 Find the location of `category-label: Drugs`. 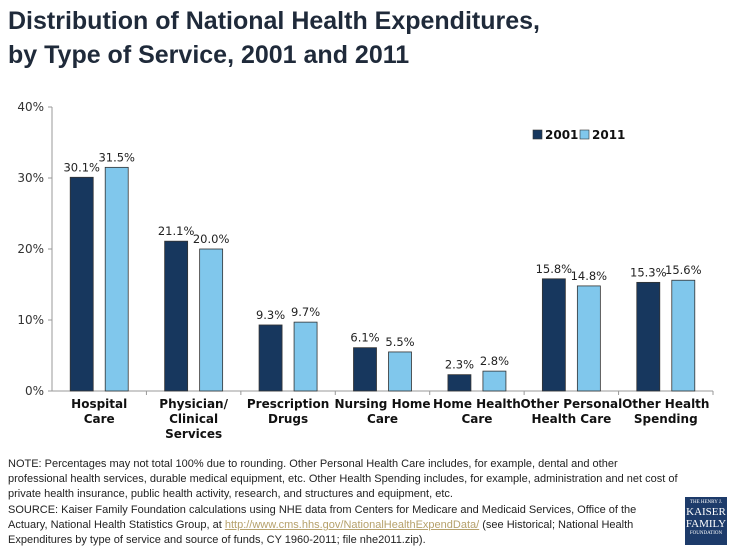

category-label: Drugs is located at coordinates (288, 419).